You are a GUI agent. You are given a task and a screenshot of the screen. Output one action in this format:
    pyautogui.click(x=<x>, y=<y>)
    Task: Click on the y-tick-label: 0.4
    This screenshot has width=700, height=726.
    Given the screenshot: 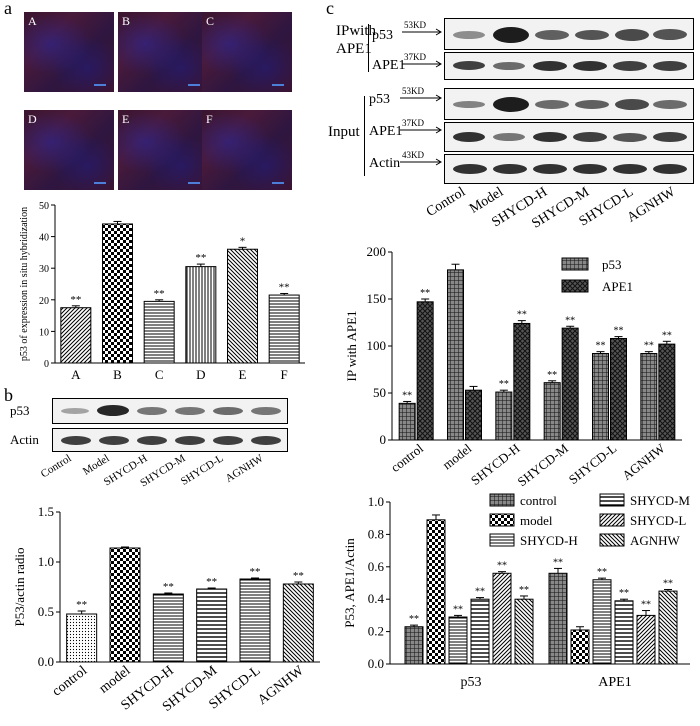 What is the action you would take?
    pyautogui.click(x=376, y=598)
    